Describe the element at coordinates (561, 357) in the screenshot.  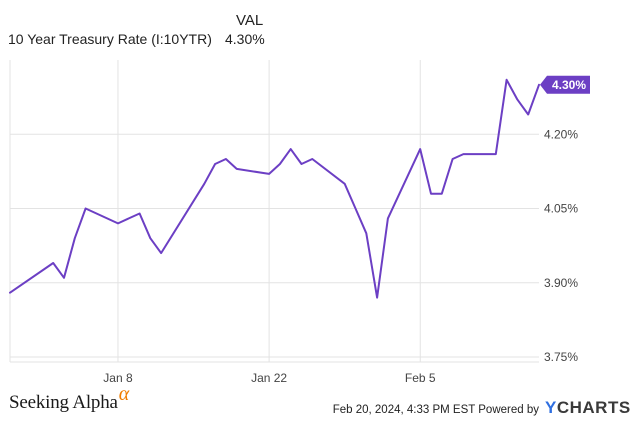
I see `y-tick-label: 3.75%` at that location.